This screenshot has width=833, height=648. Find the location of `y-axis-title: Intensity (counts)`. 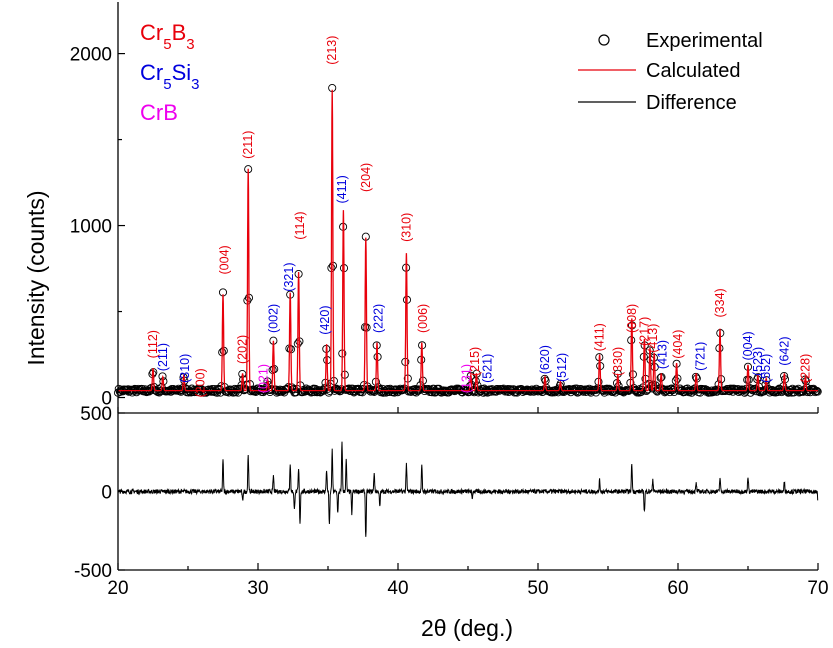

y-axis-title: Intensity (counts) is located at coordinates (36, 277).